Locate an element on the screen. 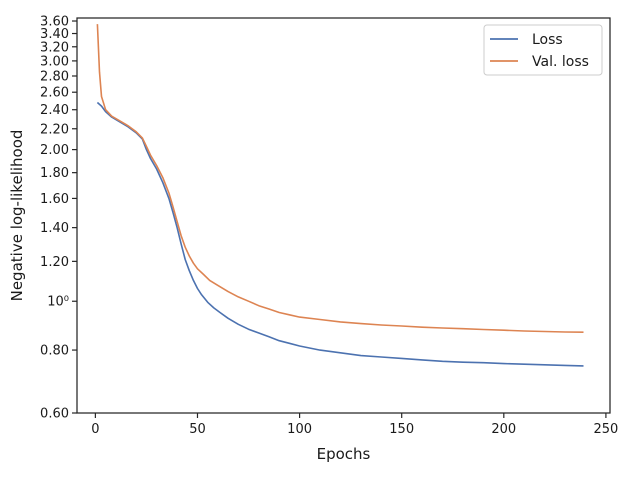  y-tick-label: 1.20 is located at coordinates (54, 262).